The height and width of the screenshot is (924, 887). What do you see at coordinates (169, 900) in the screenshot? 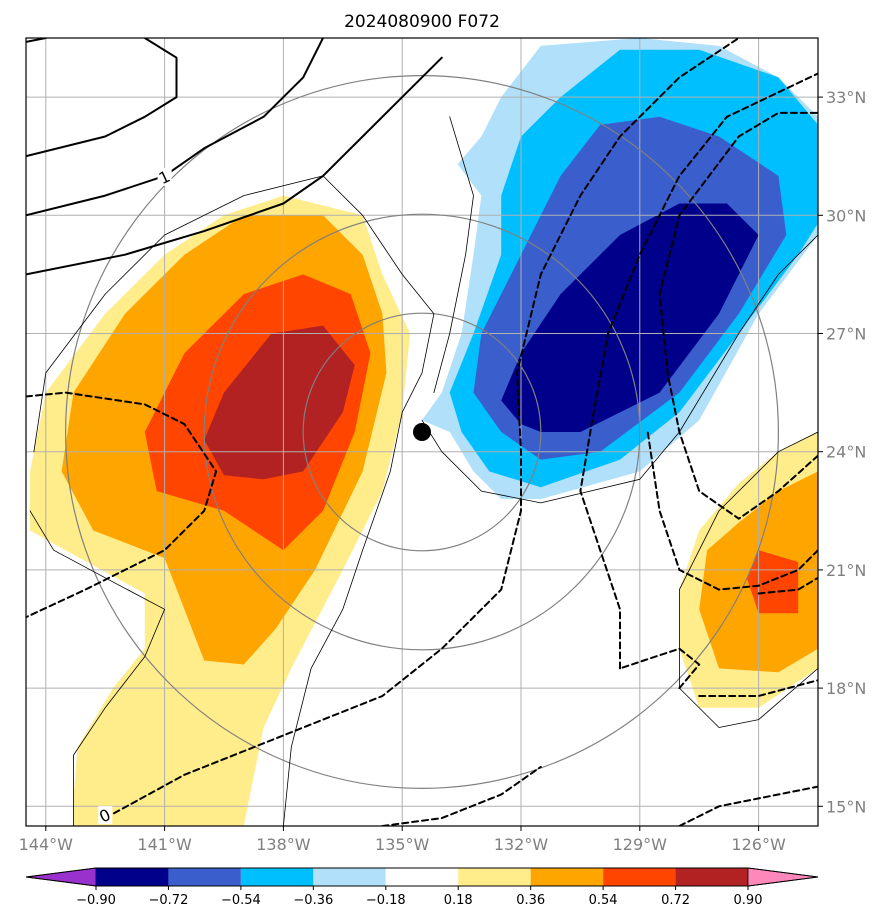
I see `colorbar-label-1: −0.72` at bounding box center [169, 900].